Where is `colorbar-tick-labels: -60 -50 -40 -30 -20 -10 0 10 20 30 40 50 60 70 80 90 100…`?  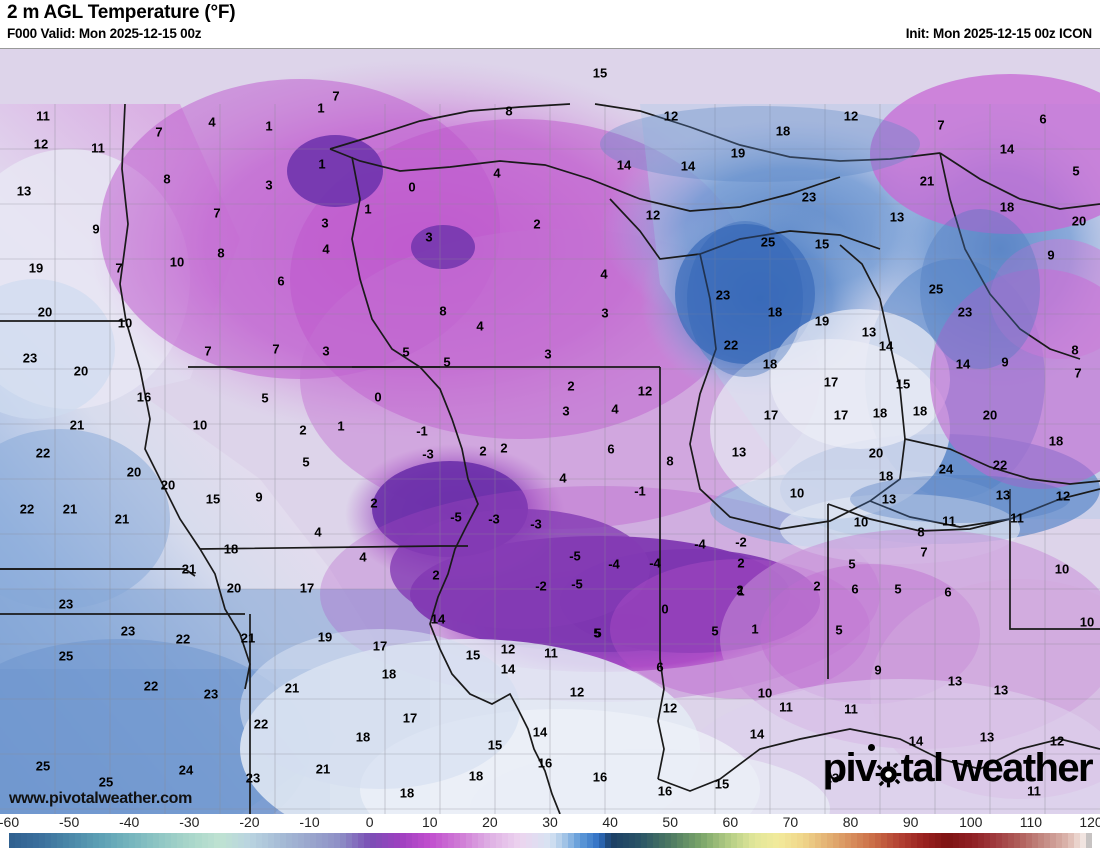 colorbar-tick-labels: -60 -50 -40 -30 -20 -10 0 10 20 30 40 50 60 70 80 90 100… is located at coordinates (550, 823).